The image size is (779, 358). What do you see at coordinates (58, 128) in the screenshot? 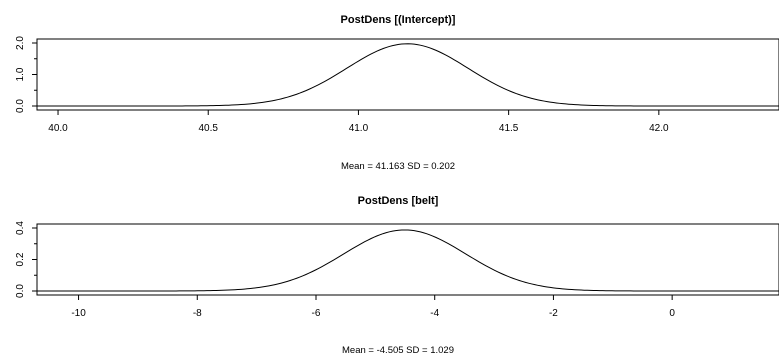
I see `x-tick-label: 40.0` at bounding box center [58, 128].